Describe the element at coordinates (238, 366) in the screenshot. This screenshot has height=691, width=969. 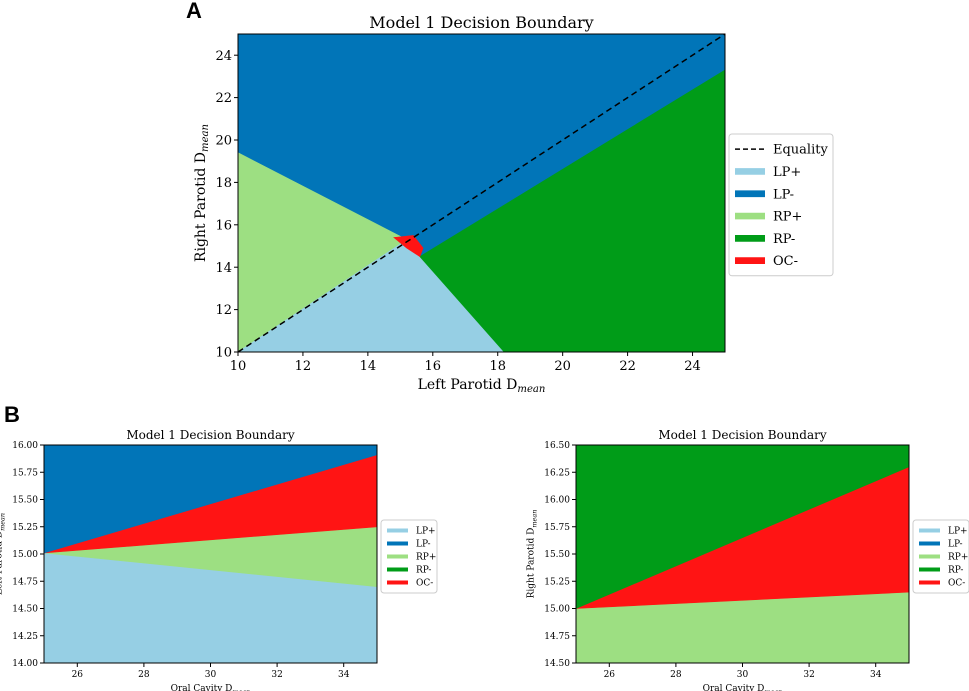
I see `x-tick-label: 10` at that location.